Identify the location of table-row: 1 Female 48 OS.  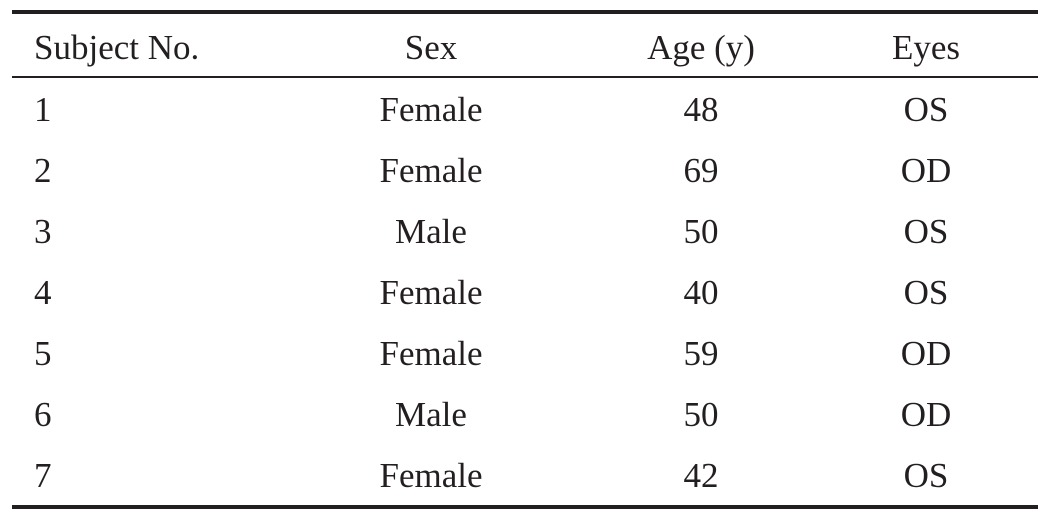
(527, 109).